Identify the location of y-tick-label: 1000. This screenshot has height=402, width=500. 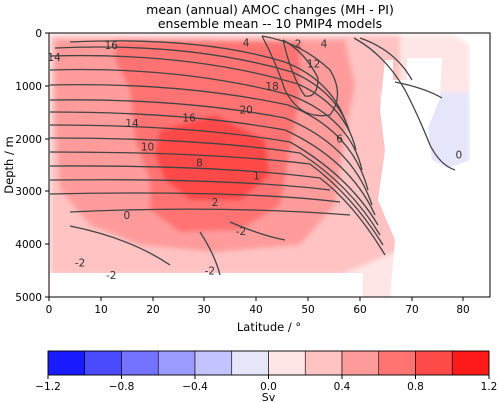
(28, 87).